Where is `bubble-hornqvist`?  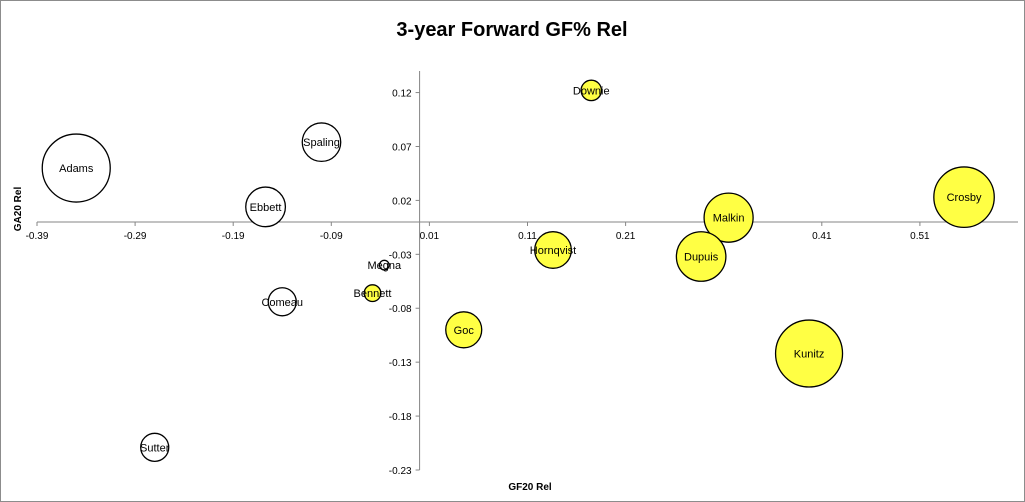 bubble-hornqvist is located at coordinates (553, 250).